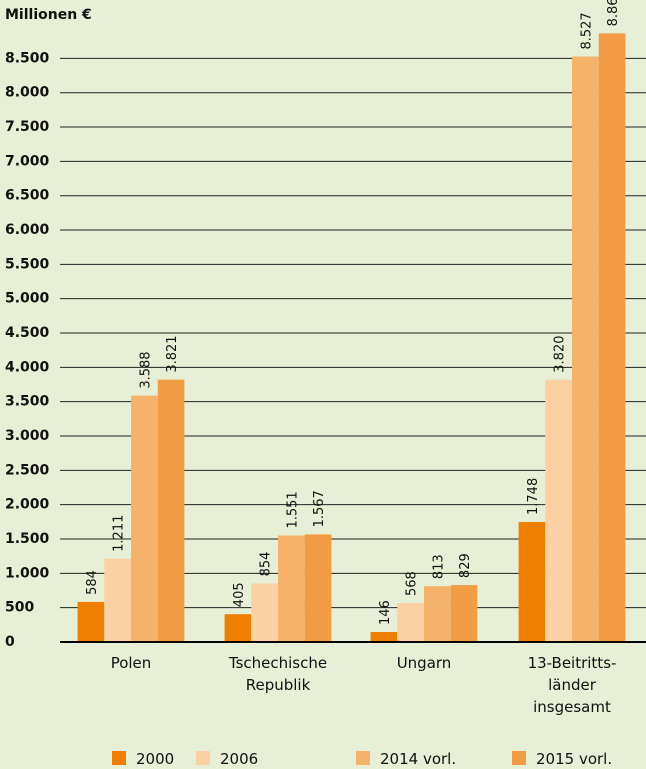  I want to click on value-label: 1.748, so click(533, 496).